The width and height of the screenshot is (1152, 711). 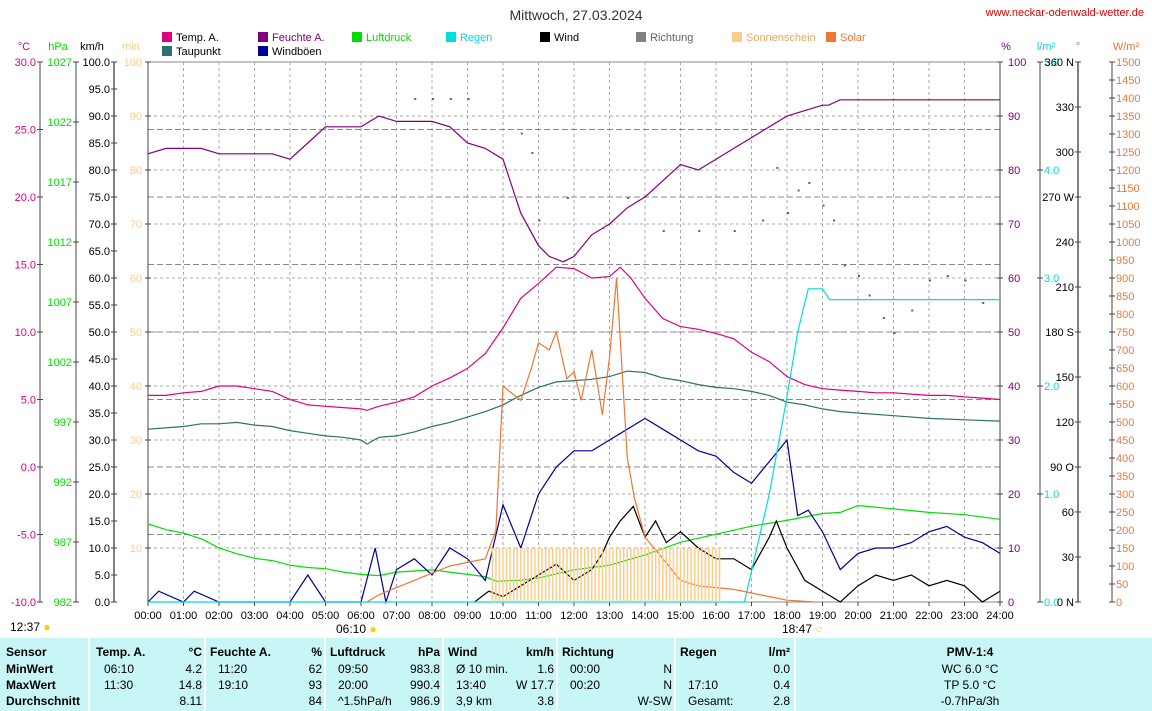 I want to click on footer-value: 62, so click(x=315, y=669).